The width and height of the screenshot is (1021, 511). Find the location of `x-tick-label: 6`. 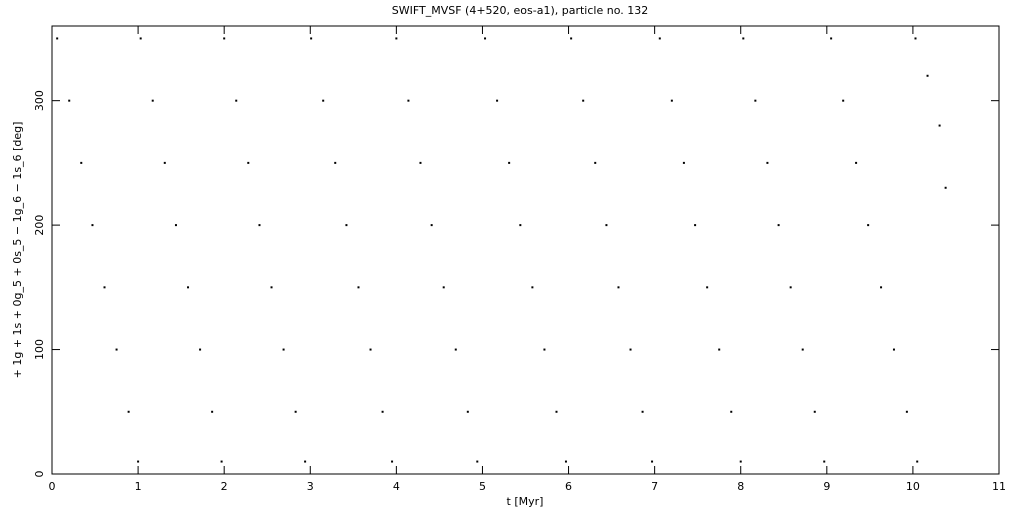

x-tick-label: 6 is located at coordinates (568, 486).